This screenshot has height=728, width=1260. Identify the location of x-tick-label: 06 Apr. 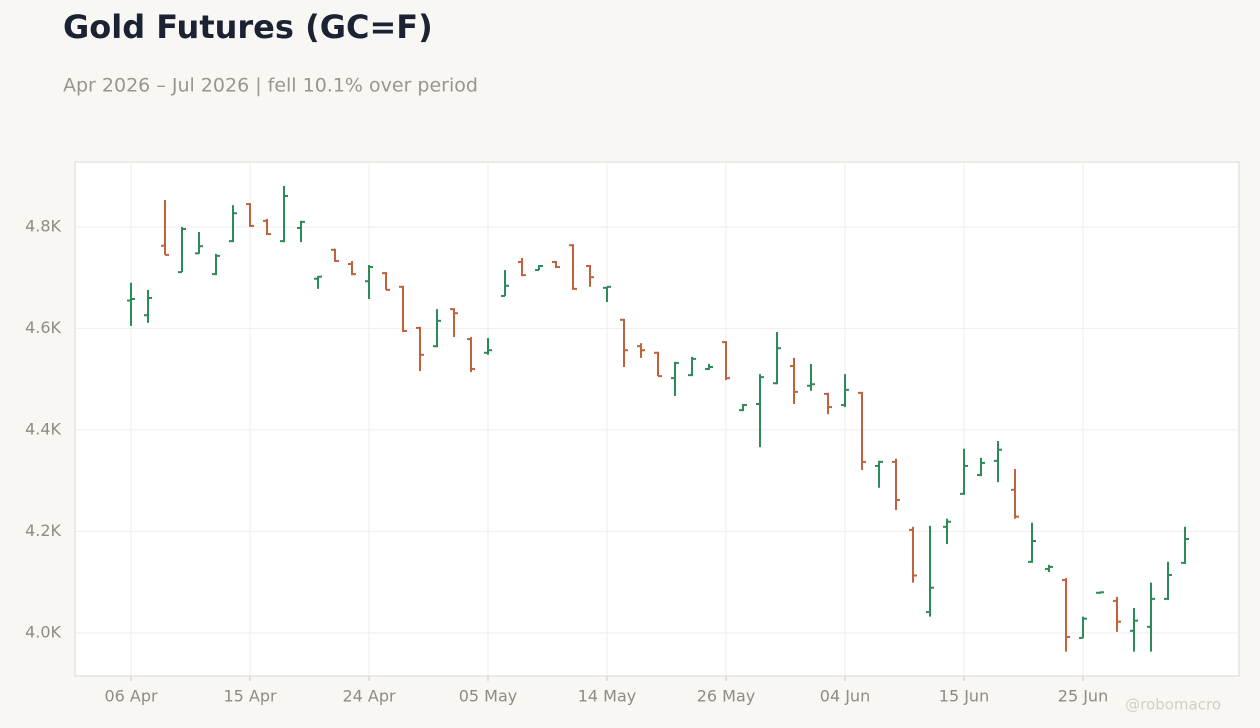
(131, 696).